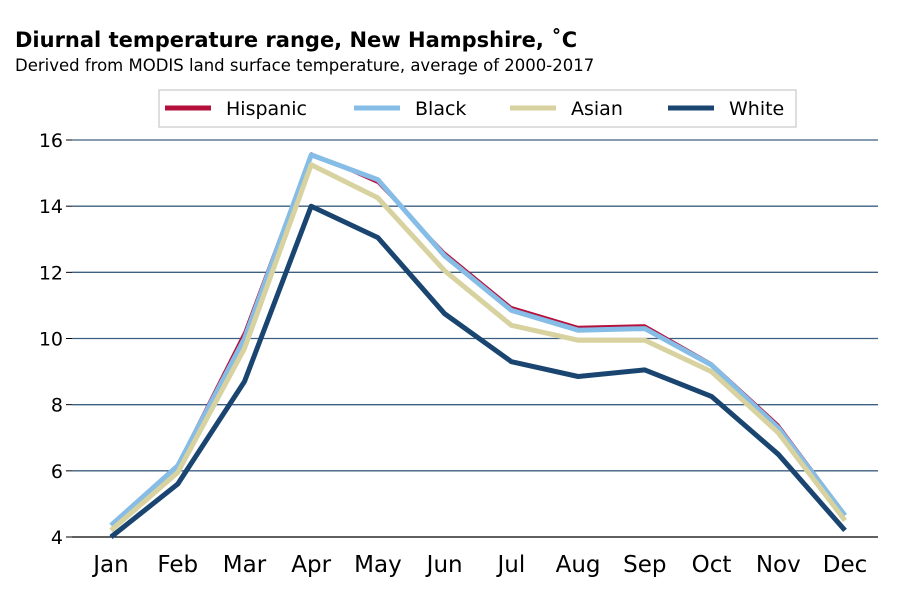 This screenshot has width=900, height=600. Describe the element at coordinates (51, 207) in the screenshot. I see `y-tick-label: 14` at that location.